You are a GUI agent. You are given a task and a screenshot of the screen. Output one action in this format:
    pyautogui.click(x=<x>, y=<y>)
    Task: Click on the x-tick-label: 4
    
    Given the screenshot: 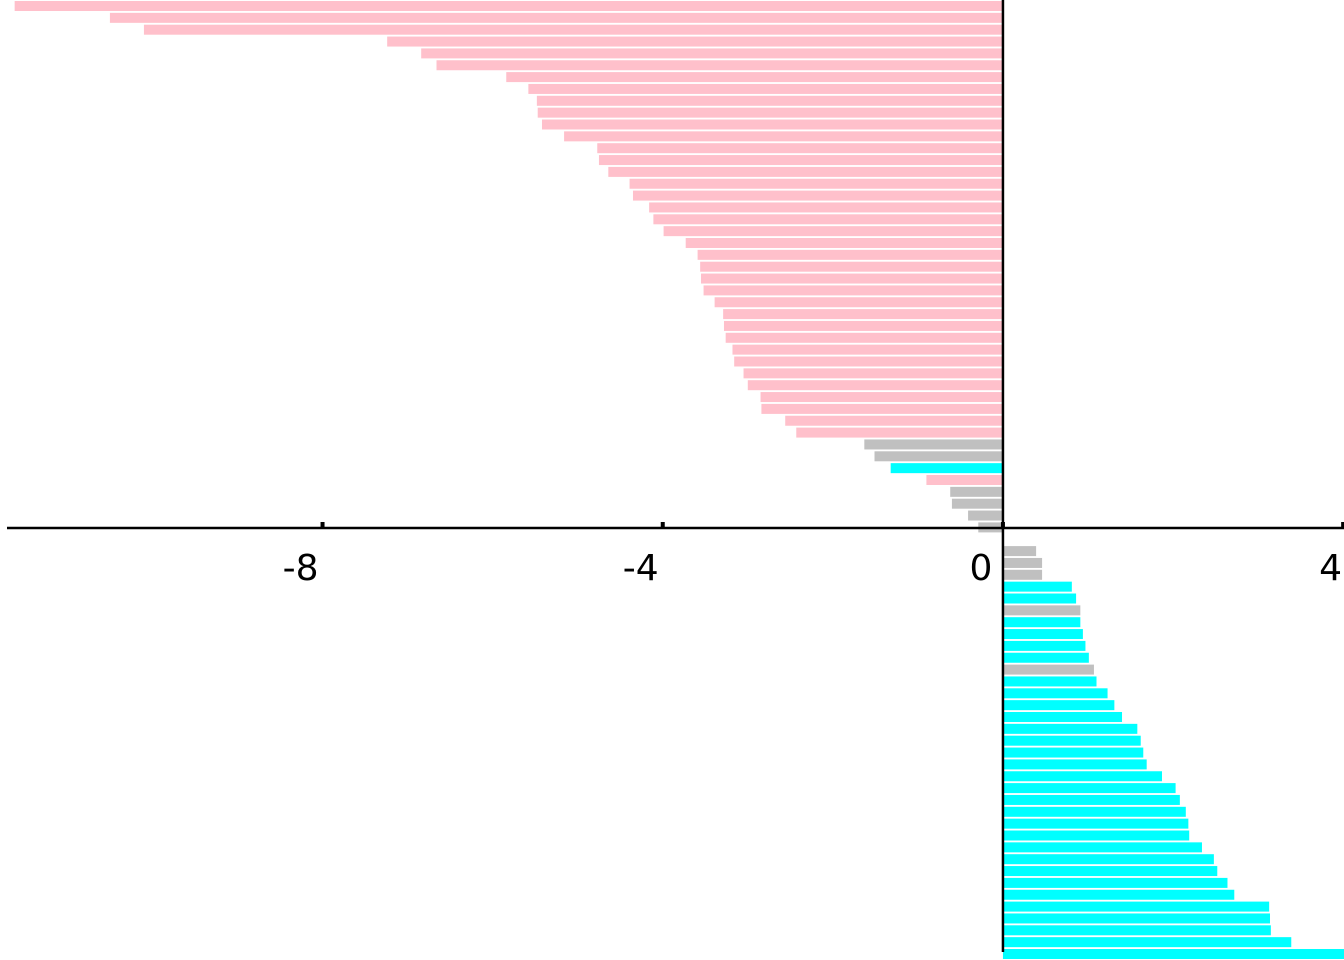 What is the action you would take?
    pyautogui.click(x=1330, y=568)
    